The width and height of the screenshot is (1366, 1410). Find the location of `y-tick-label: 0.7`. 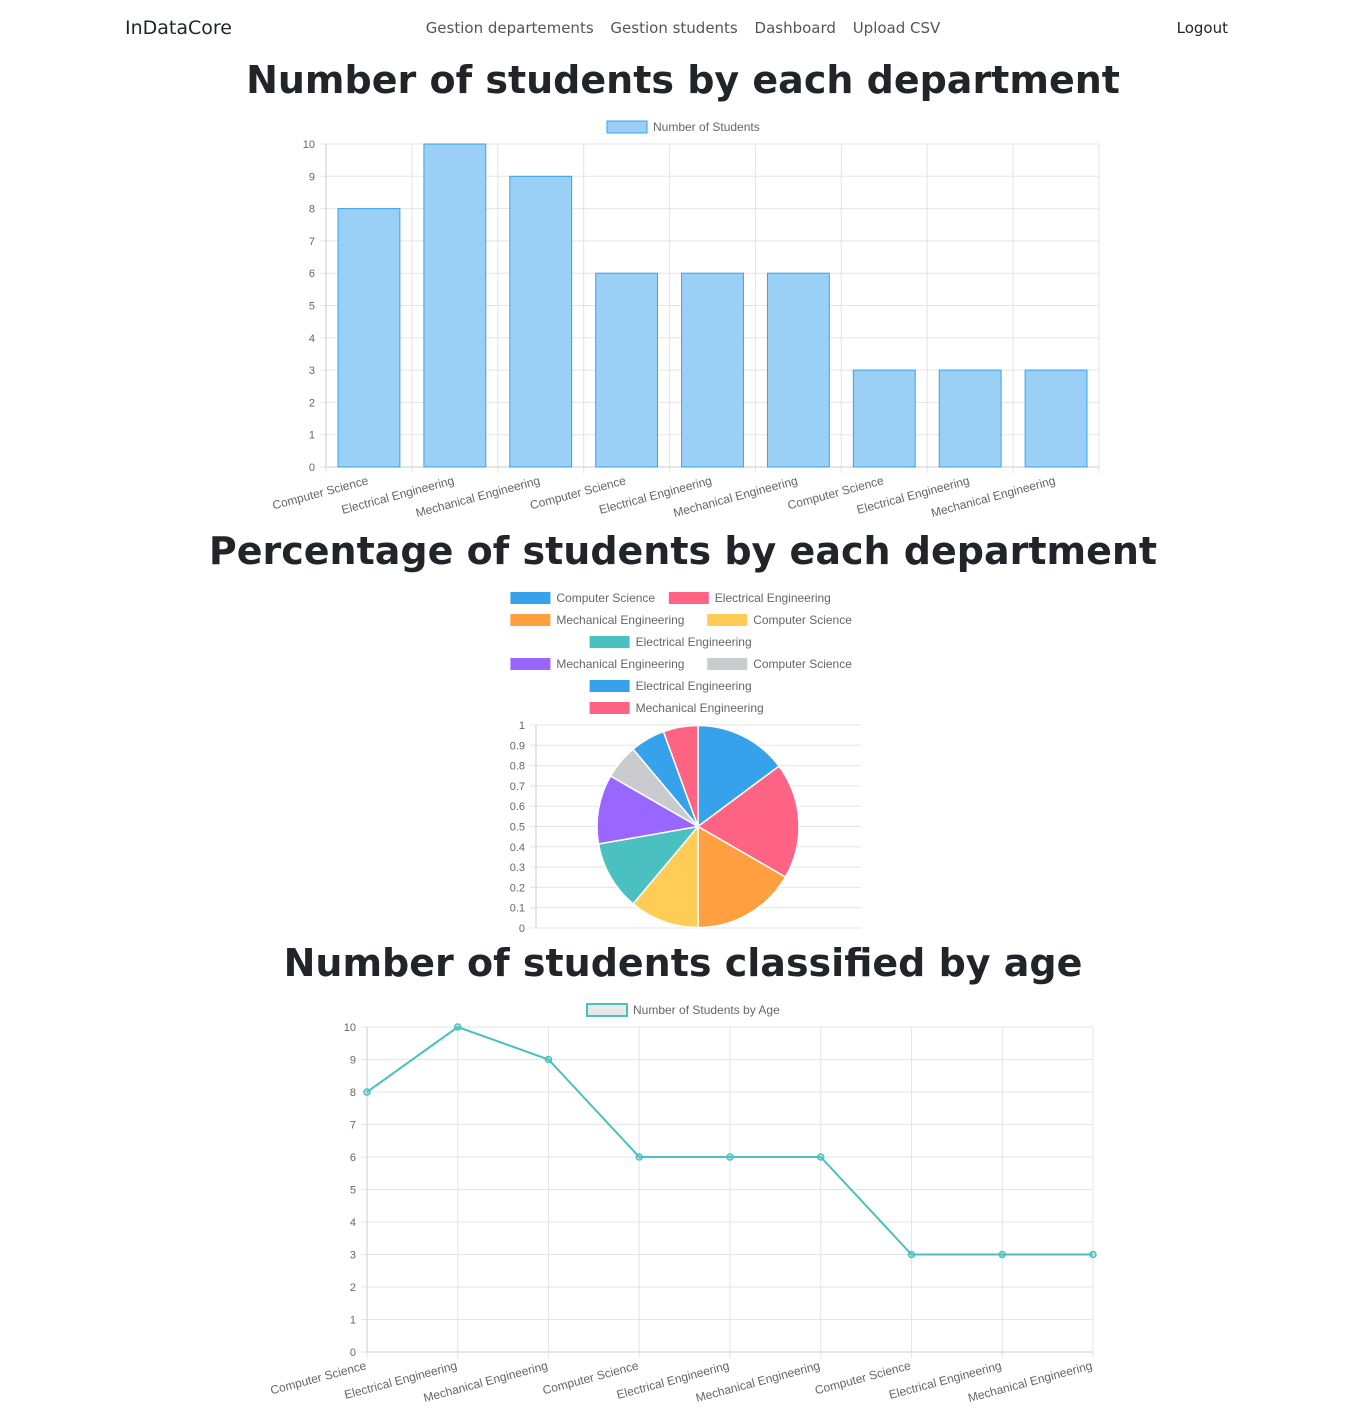

y-tick-label: 0.7 is located at coordinates (517, 787).